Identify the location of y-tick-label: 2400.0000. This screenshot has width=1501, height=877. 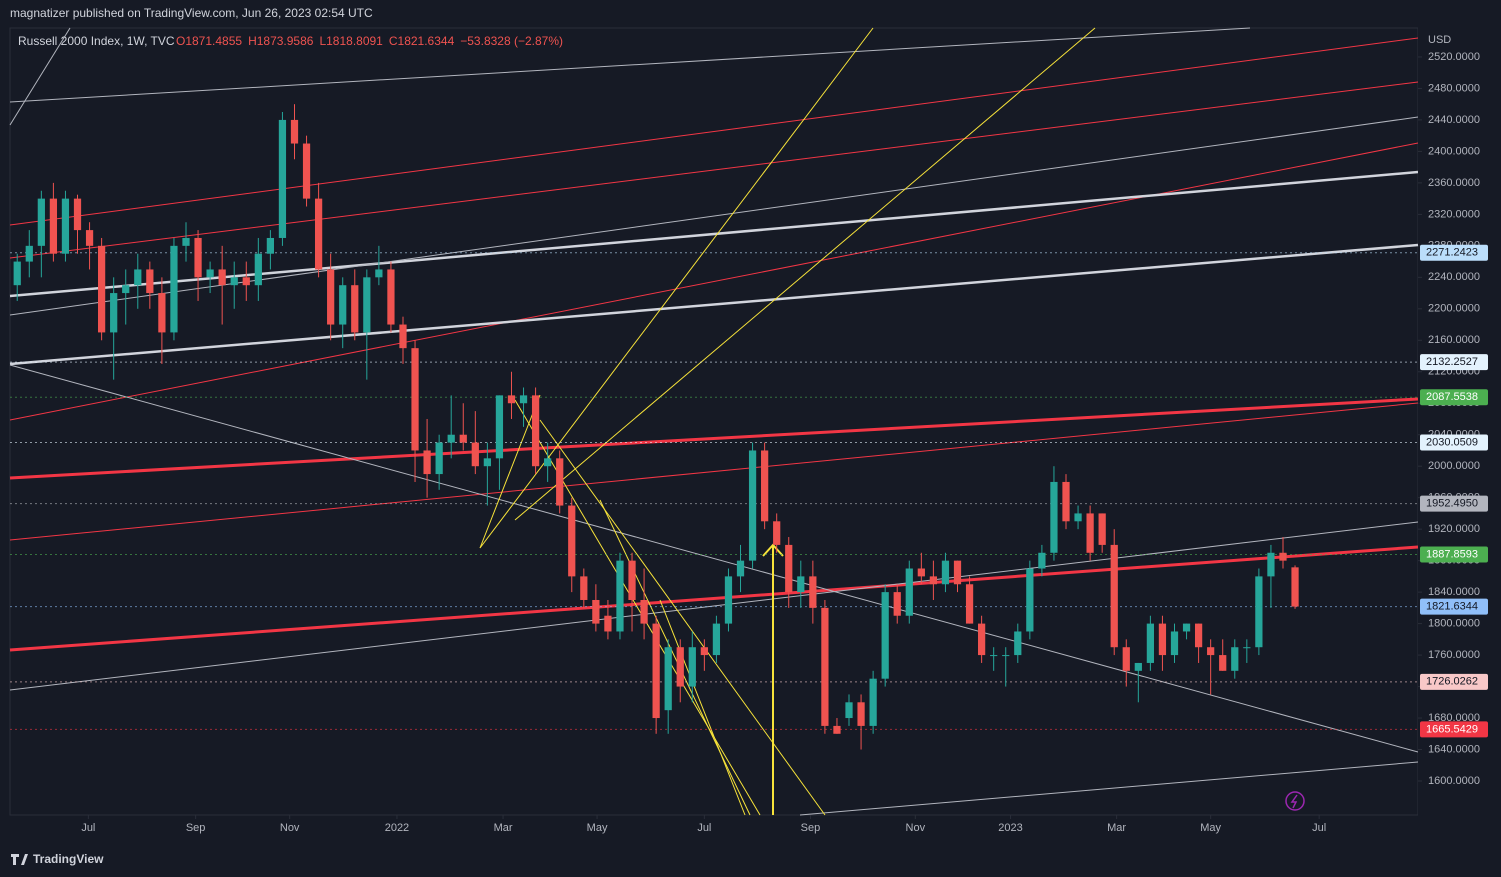
(1454, 151).